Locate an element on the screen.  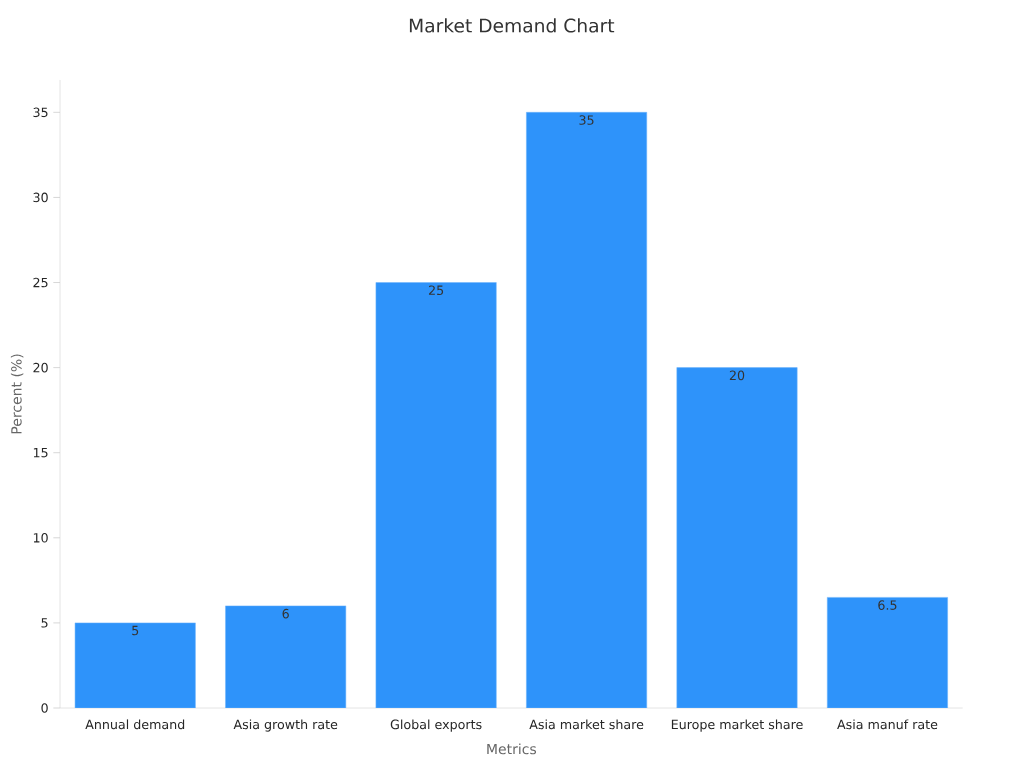
data-label: 25 is located at coordinates (436, 290).